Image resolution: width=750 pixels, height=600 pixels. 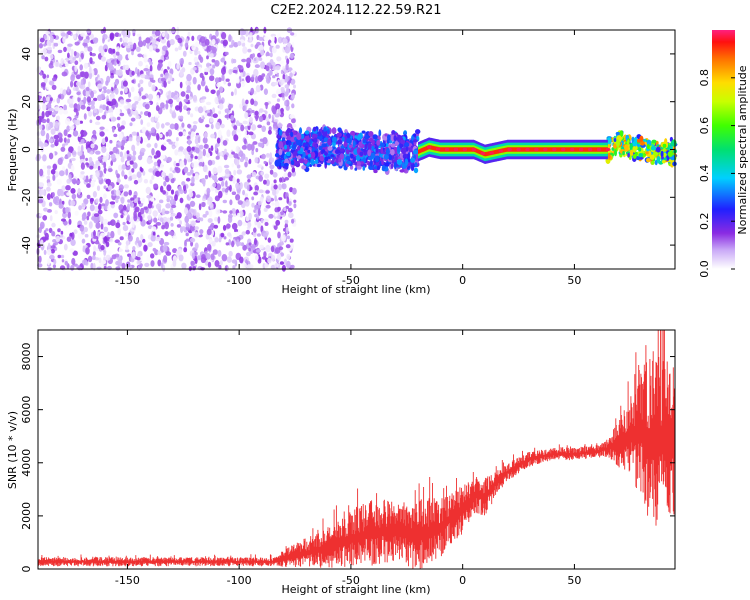 I want to click on colorbar-tick-label: 0.2, so click(x=704, y=221).